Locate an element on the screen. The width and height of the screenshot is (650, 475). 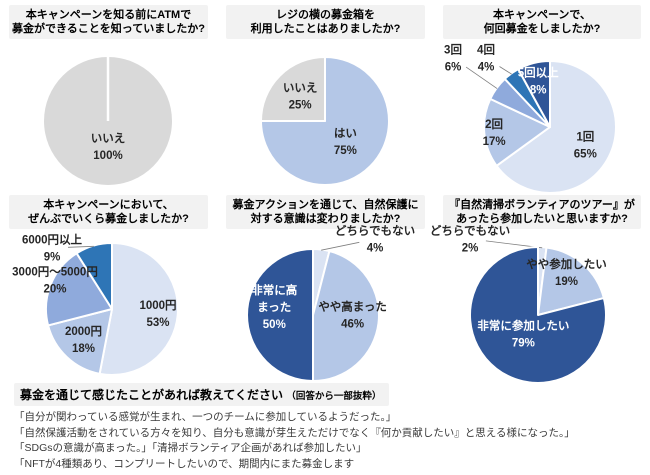
pie-slice-label: 1回 65% is located at coordinates (585, 145).